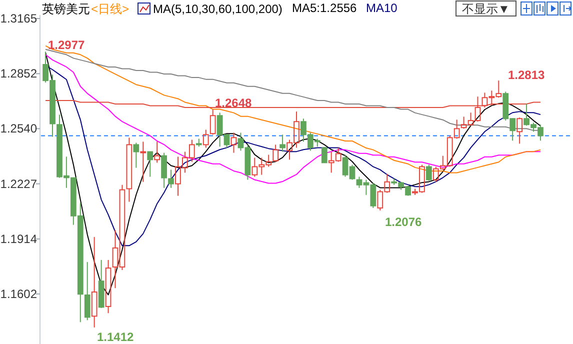 This screenshot has height=344, width=573. I want to click on annotation: 1.2813, so click(527, 75).